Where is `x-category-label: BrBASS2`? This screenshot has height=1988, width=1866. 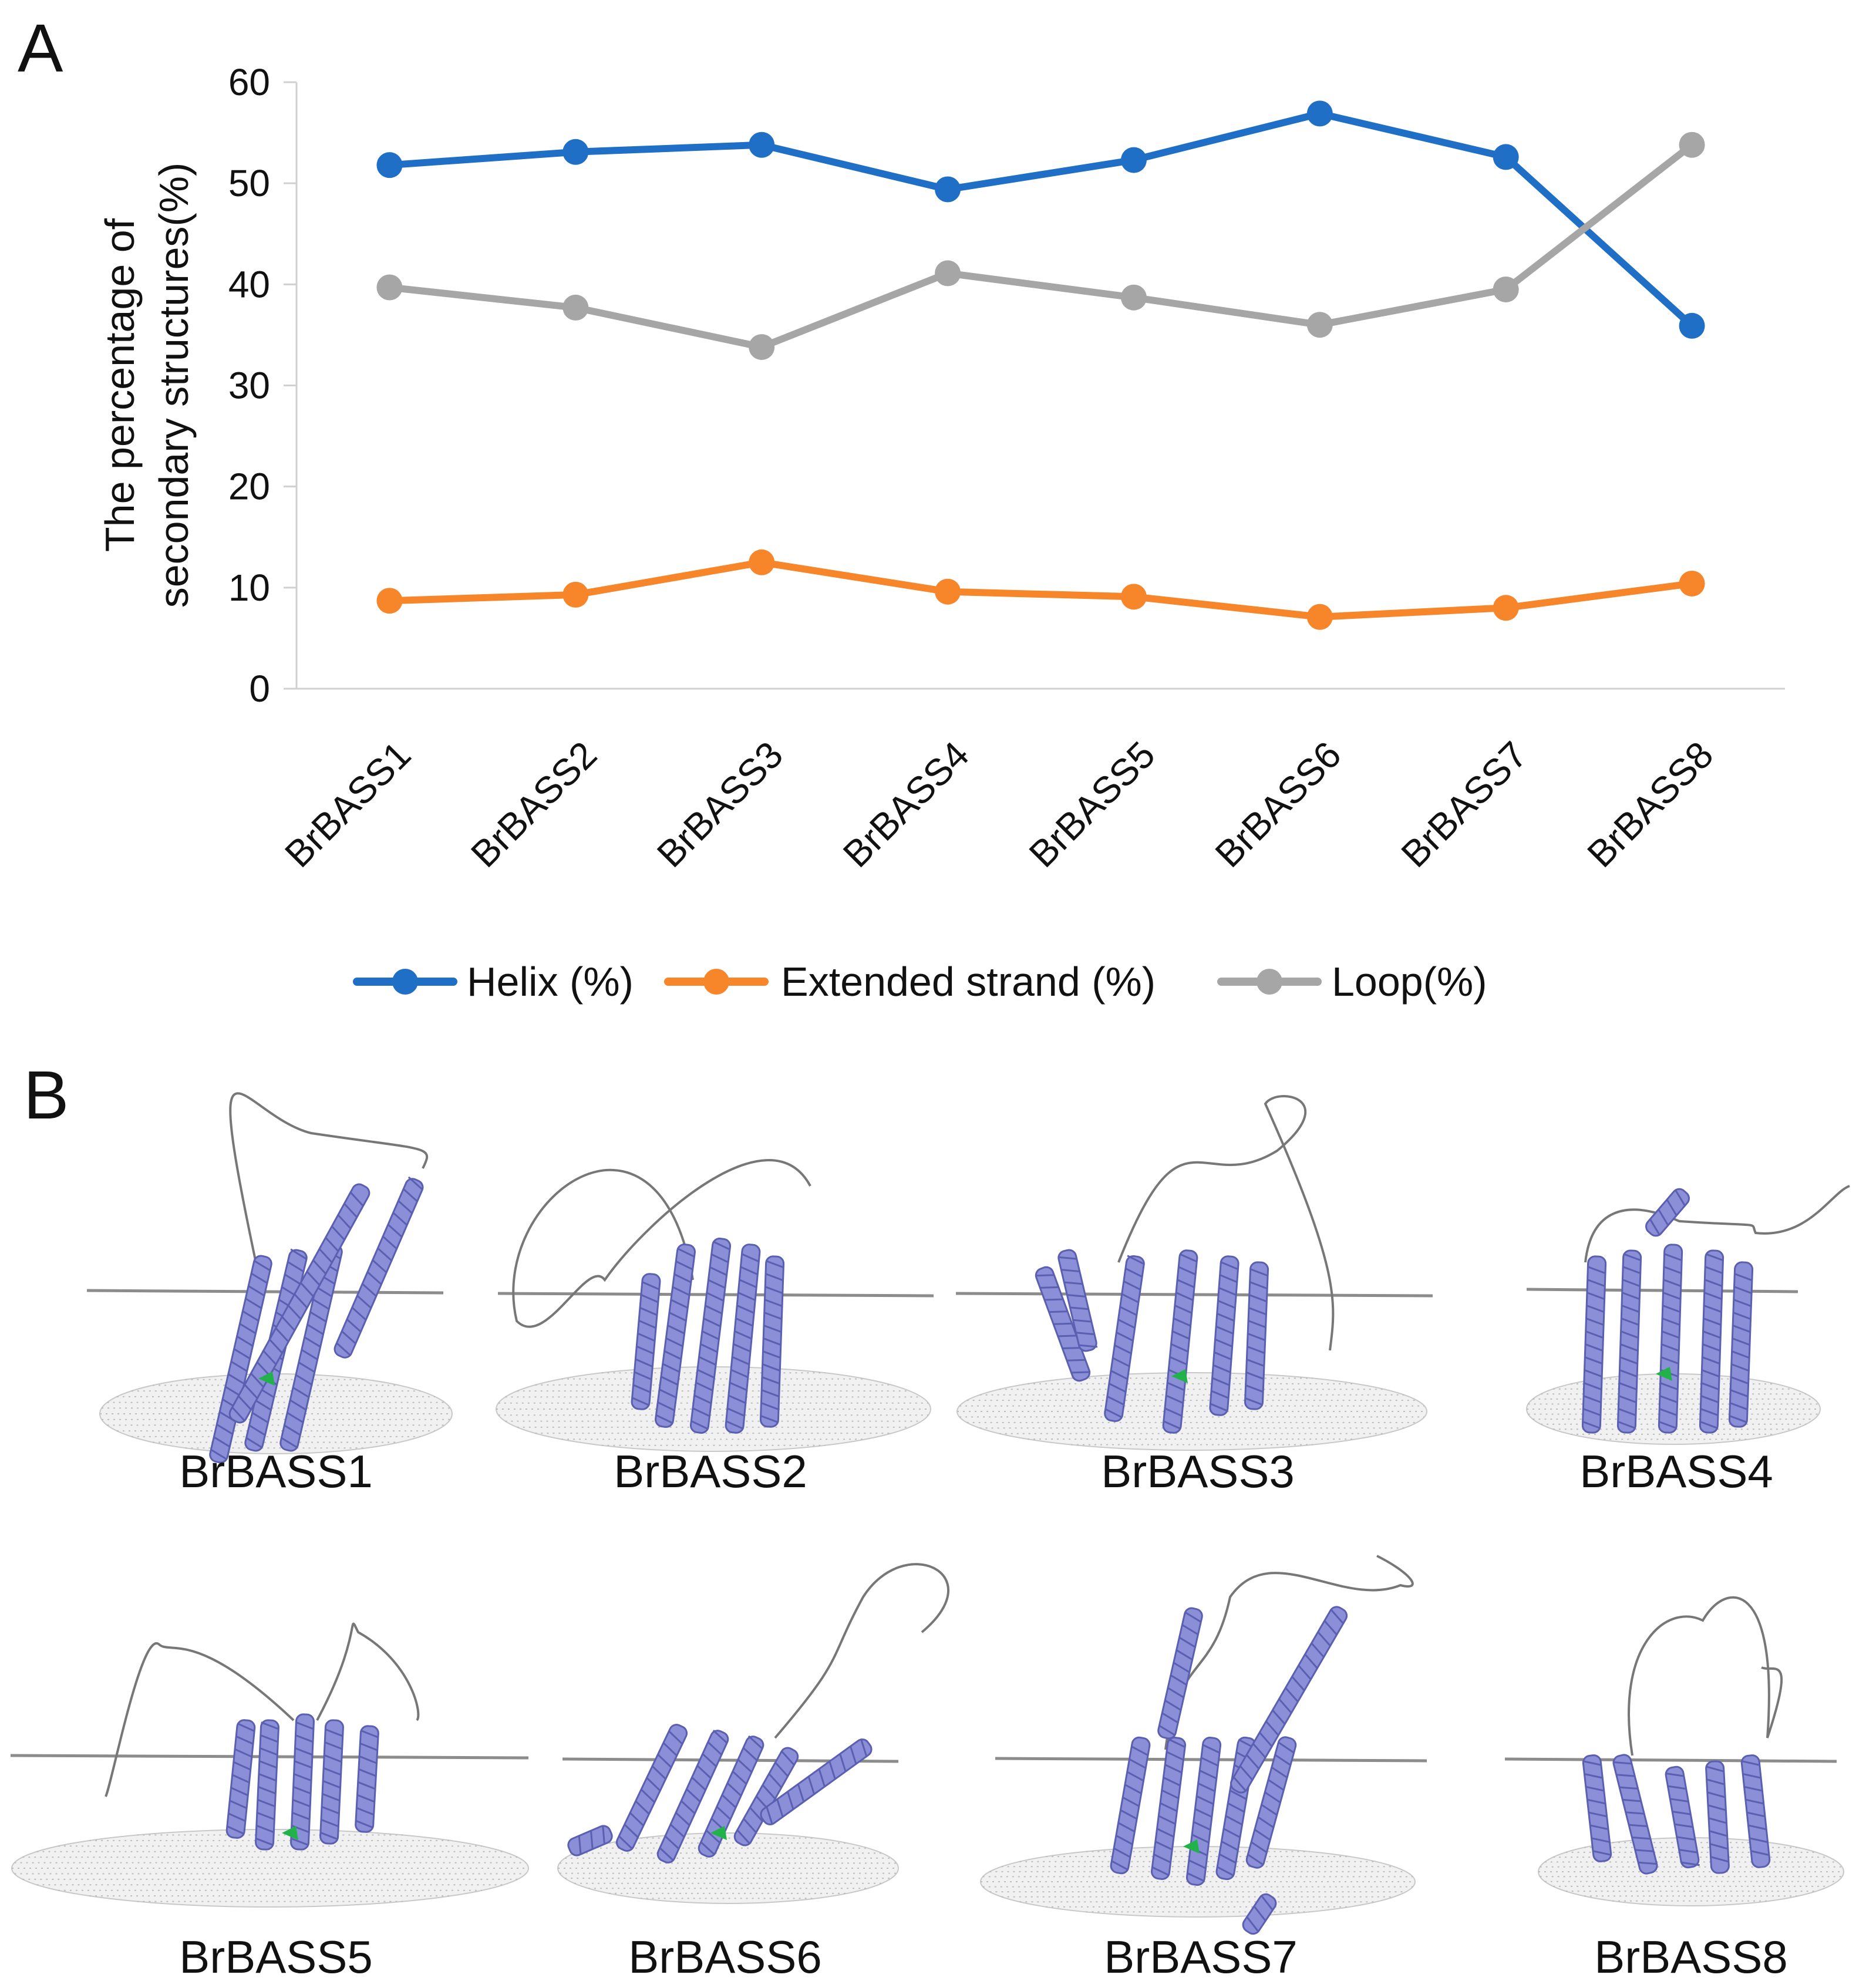
x-category-label: BrBASS2 is located at coordinates (534, 804).